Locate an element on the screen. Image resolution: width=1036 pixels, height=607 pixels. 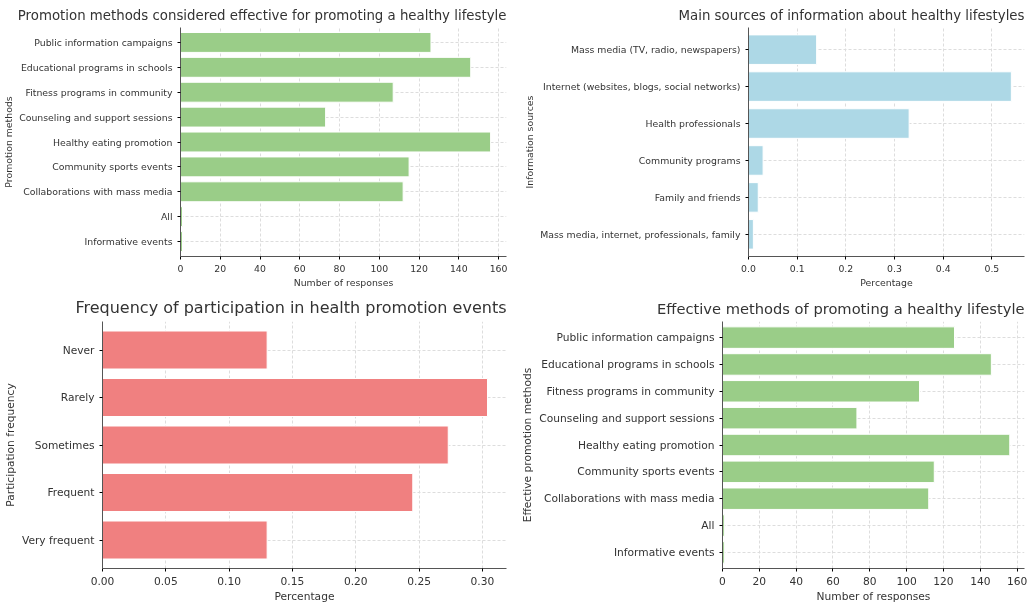
x-tick-label: 0.5 is located at coordinates (992, 268).